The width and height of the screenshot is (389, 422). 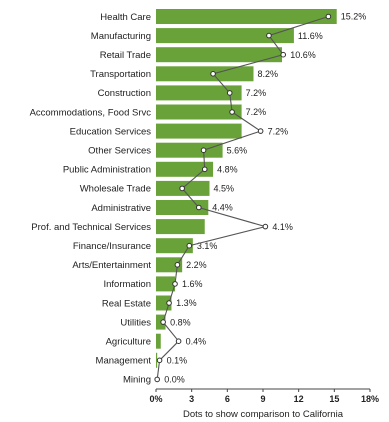 What do you see at coordinates (282, 227) in the screenshot?
I see `value-label: 4.1%` at bounding box center [282, 227].